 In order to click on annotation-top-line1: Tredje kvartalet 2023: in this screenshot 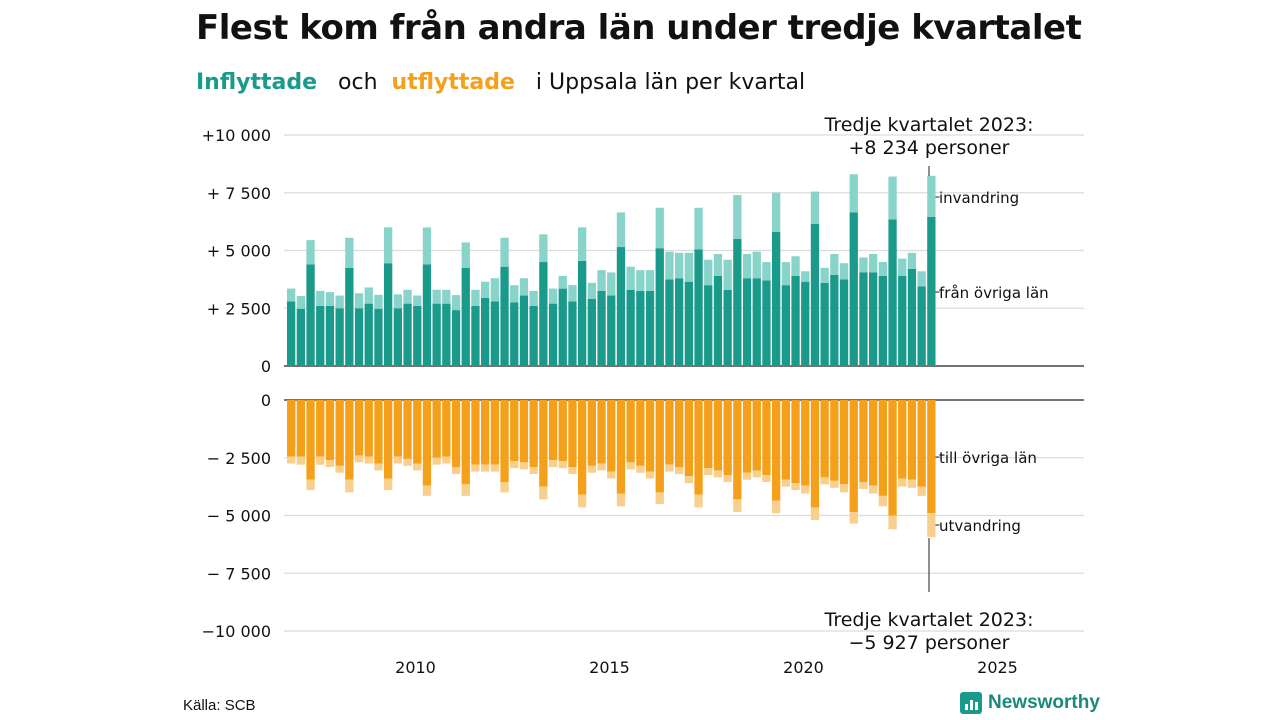, I will do `click(929, 125)`.